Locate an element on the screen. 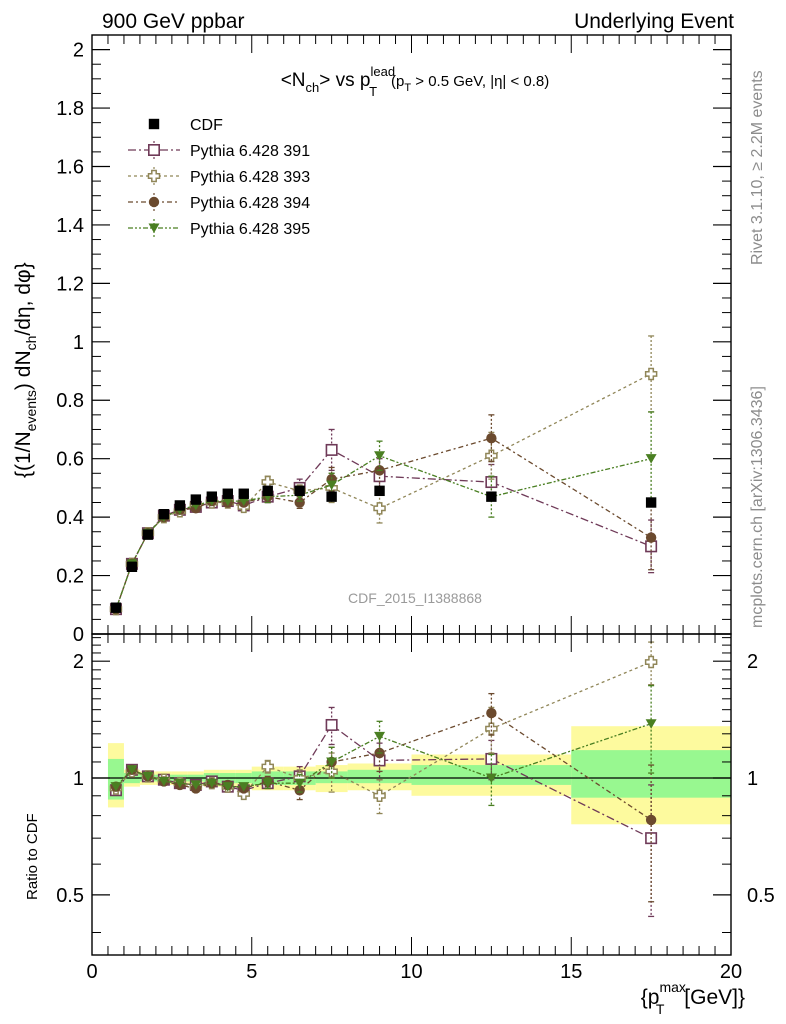 This screenshot has width=786, height=1024. ratio-xtick-label: 5 is located at coordinates (251, 972).